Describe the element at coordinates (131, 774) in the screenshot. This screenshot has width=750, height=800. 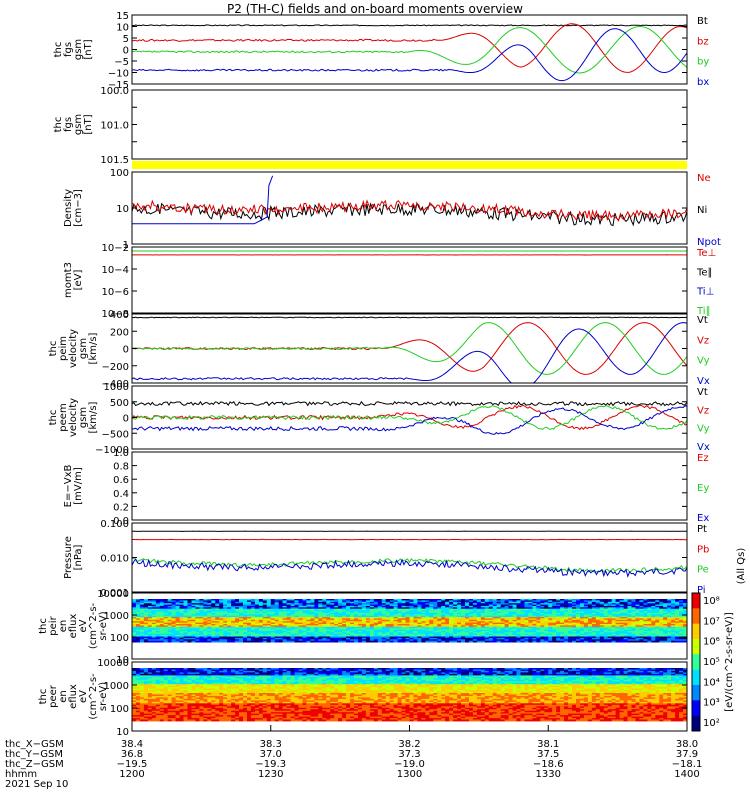
I see `x-row-value: 1200` at that location.